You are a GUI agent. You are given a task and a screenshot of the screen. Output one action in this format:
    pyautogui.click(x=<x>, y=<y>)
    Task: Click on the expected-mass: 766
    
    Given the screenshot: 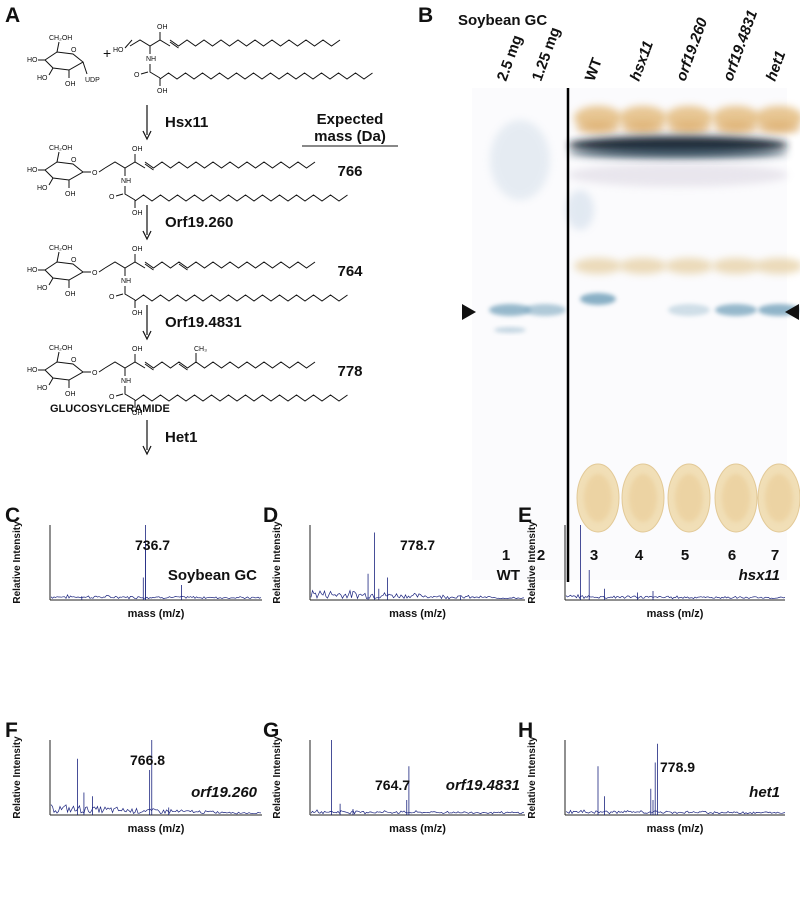 What is the action you would take?
    pyautogui.click(x=349, y=171)
    